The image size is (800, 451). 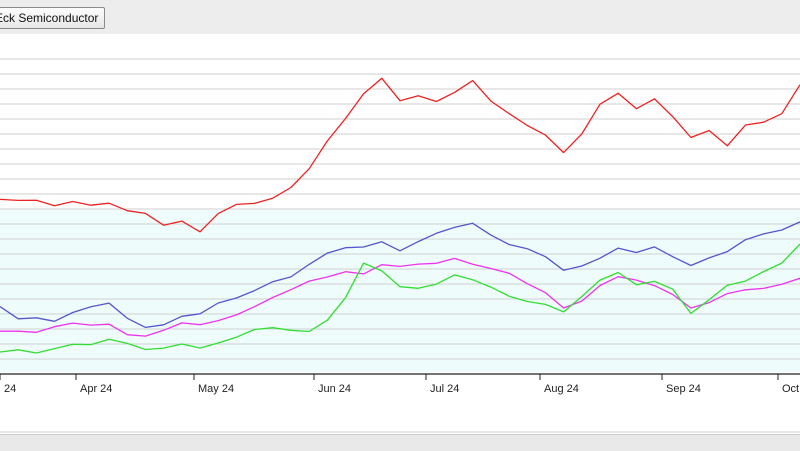 I want to click on x-tick-label: Sep 24, so click(x=683, y=389).